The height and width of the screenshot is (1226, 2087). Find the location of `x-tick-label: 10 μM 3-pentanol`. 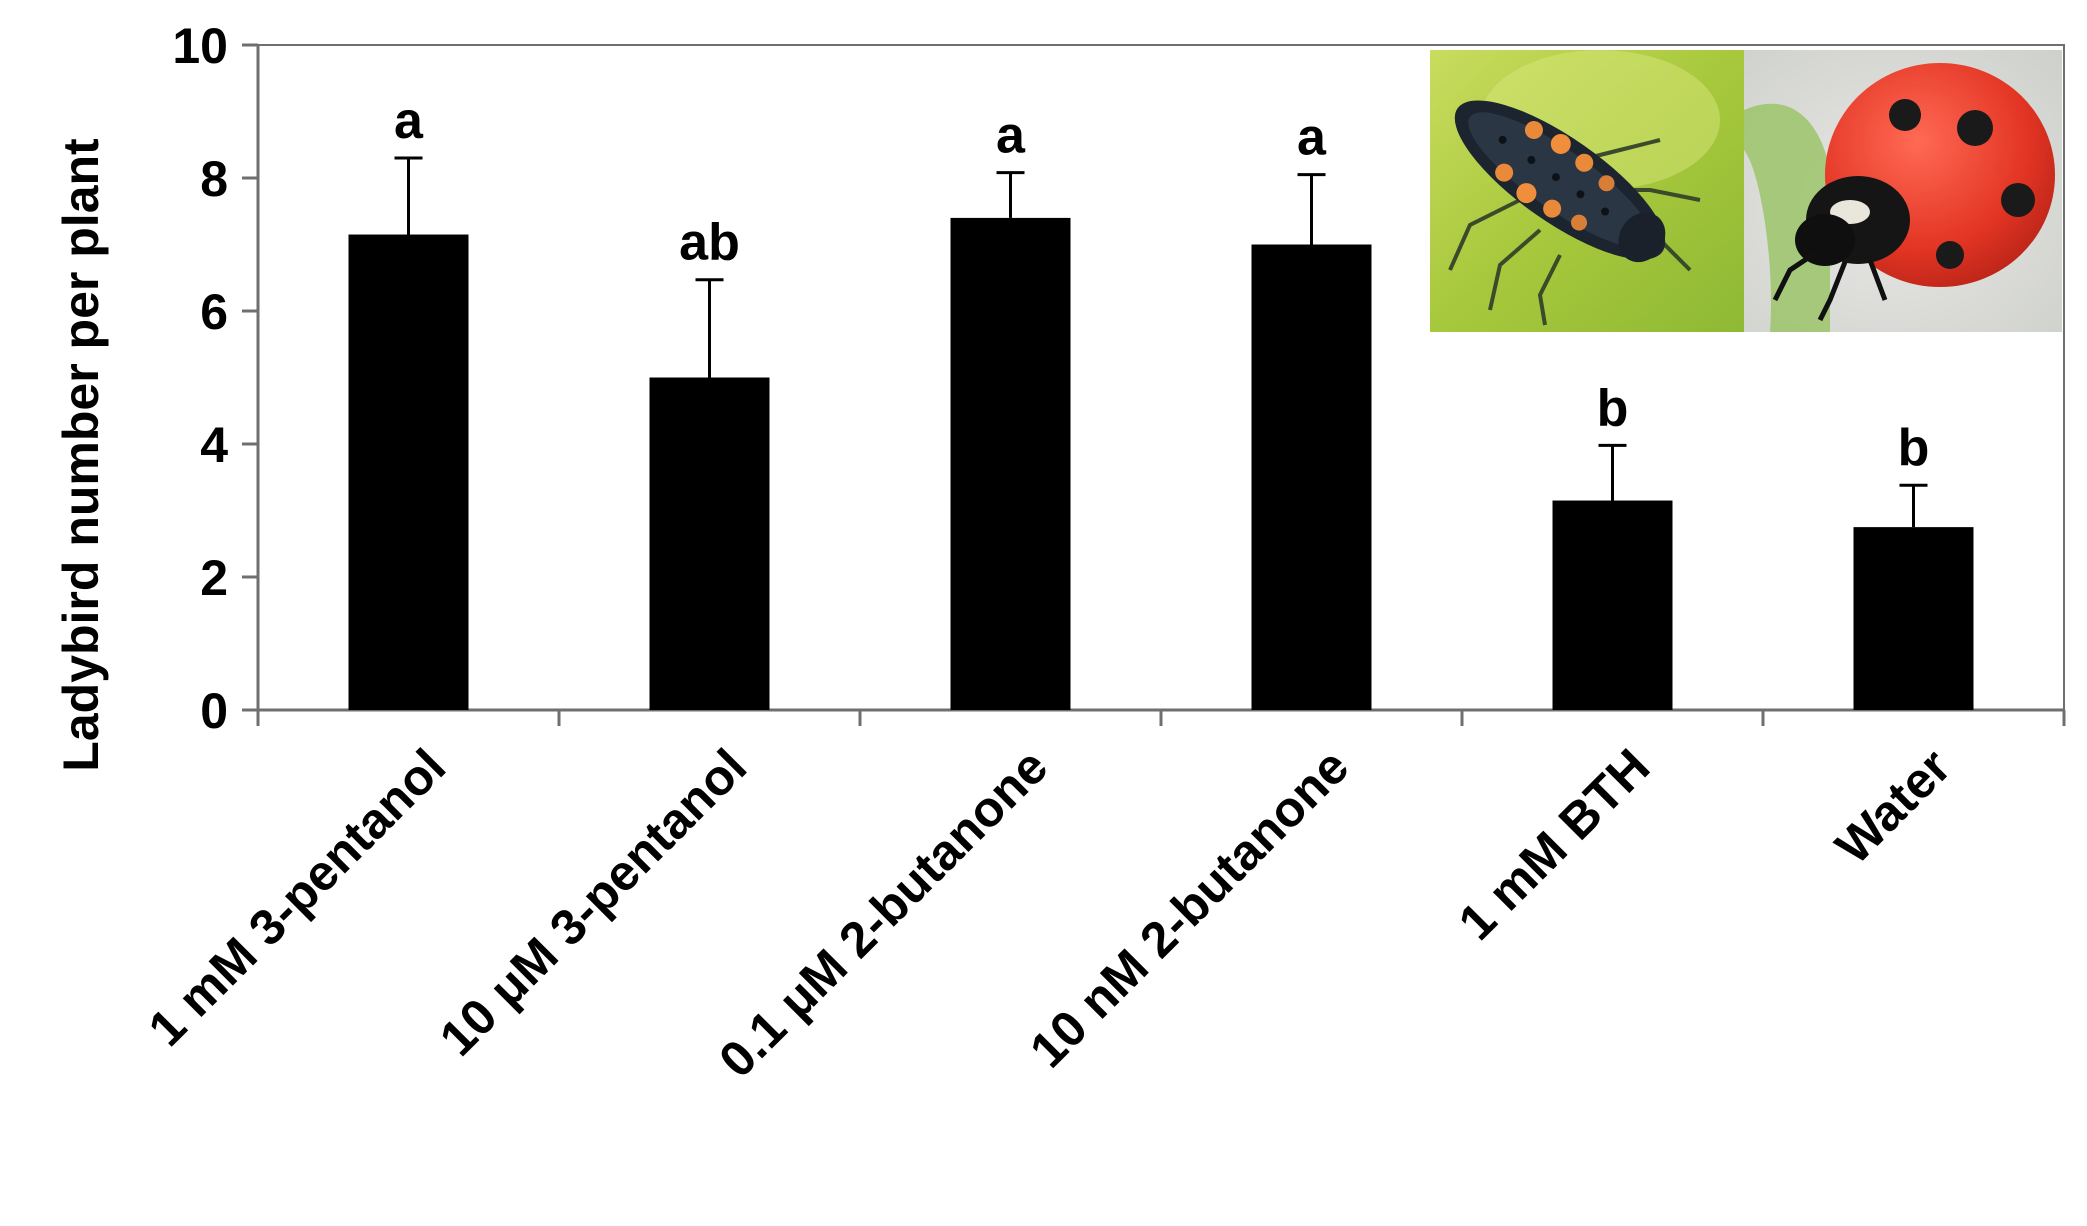

x-tick-label: 10 μM 3-pentanol is located at coordinates (593, 902).